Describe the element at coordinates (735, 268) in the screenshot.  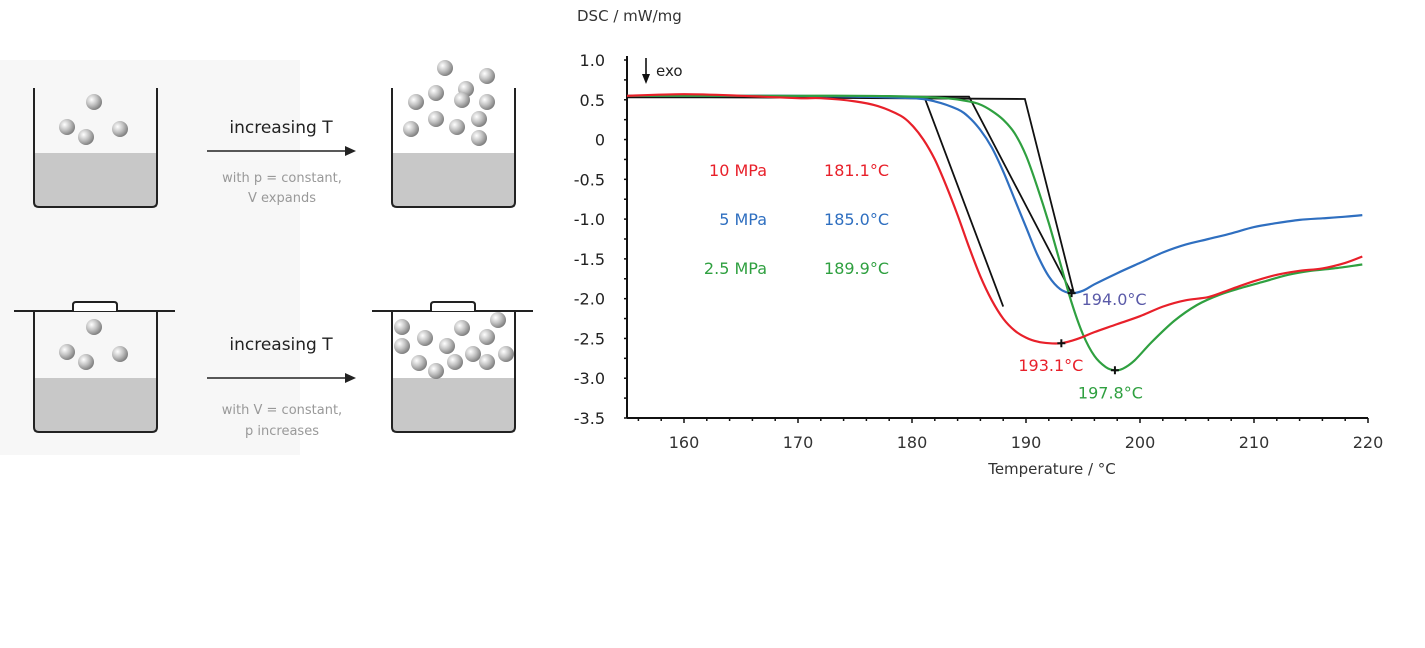
I see `legend-series-name: 2.5 MPa` at that location.